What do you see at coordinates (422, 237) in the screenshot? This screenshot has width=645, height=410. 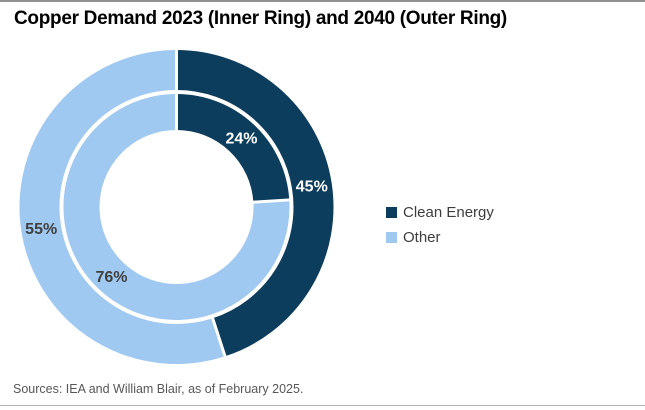 I see `legend-label-other: Other` at bounding box center [422, 237].